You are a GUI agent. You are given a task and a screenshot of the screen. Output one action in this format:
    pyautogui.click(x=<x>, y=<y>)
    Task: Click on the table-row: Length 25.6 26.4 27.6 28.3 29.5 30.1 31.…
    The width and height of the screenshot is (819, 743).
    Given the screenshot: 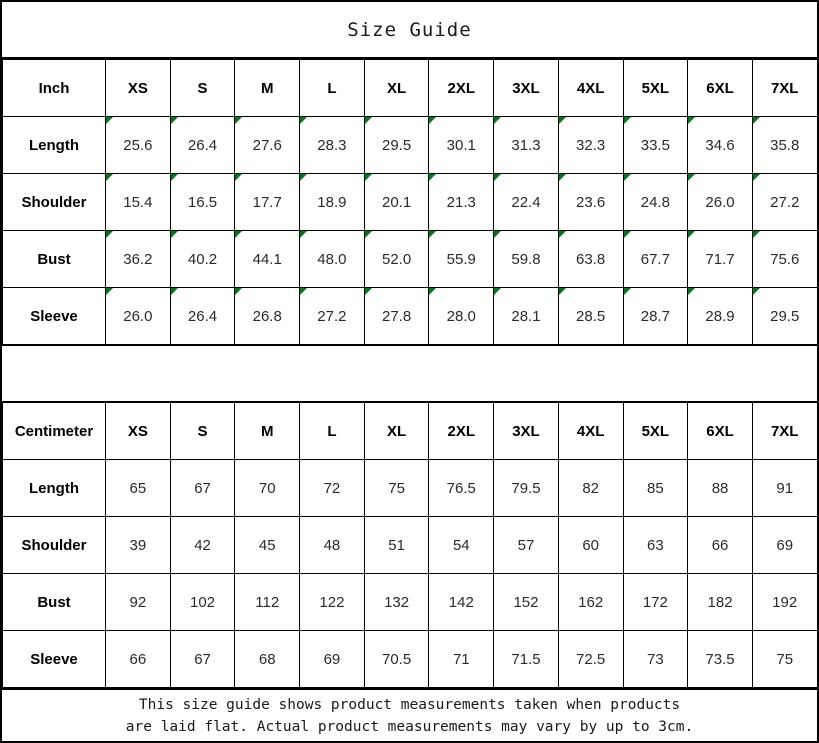 What is the action you would take?
    pyautogui.click(x=410, y=145)
    